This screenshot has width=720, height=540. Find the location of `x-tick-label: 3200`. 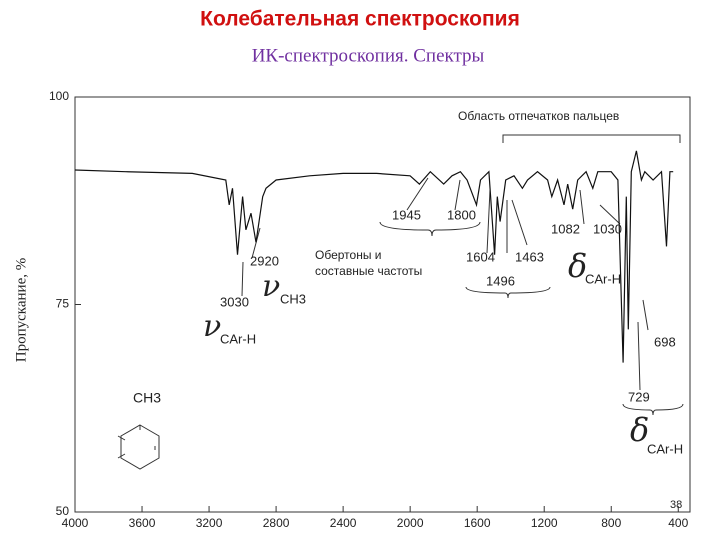

x-tick-label: 3200 is located at coordinates (209, 523).